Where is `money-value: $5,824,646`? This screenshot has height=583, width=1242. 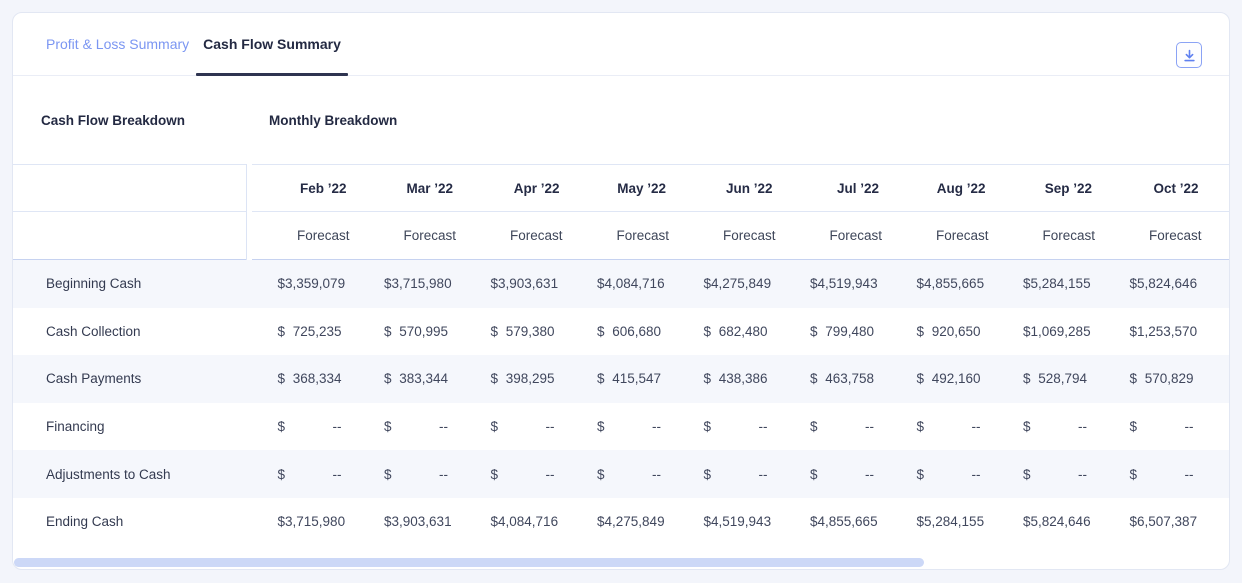
money-value: $5,824,646 is located at coordinates (1164, 283).